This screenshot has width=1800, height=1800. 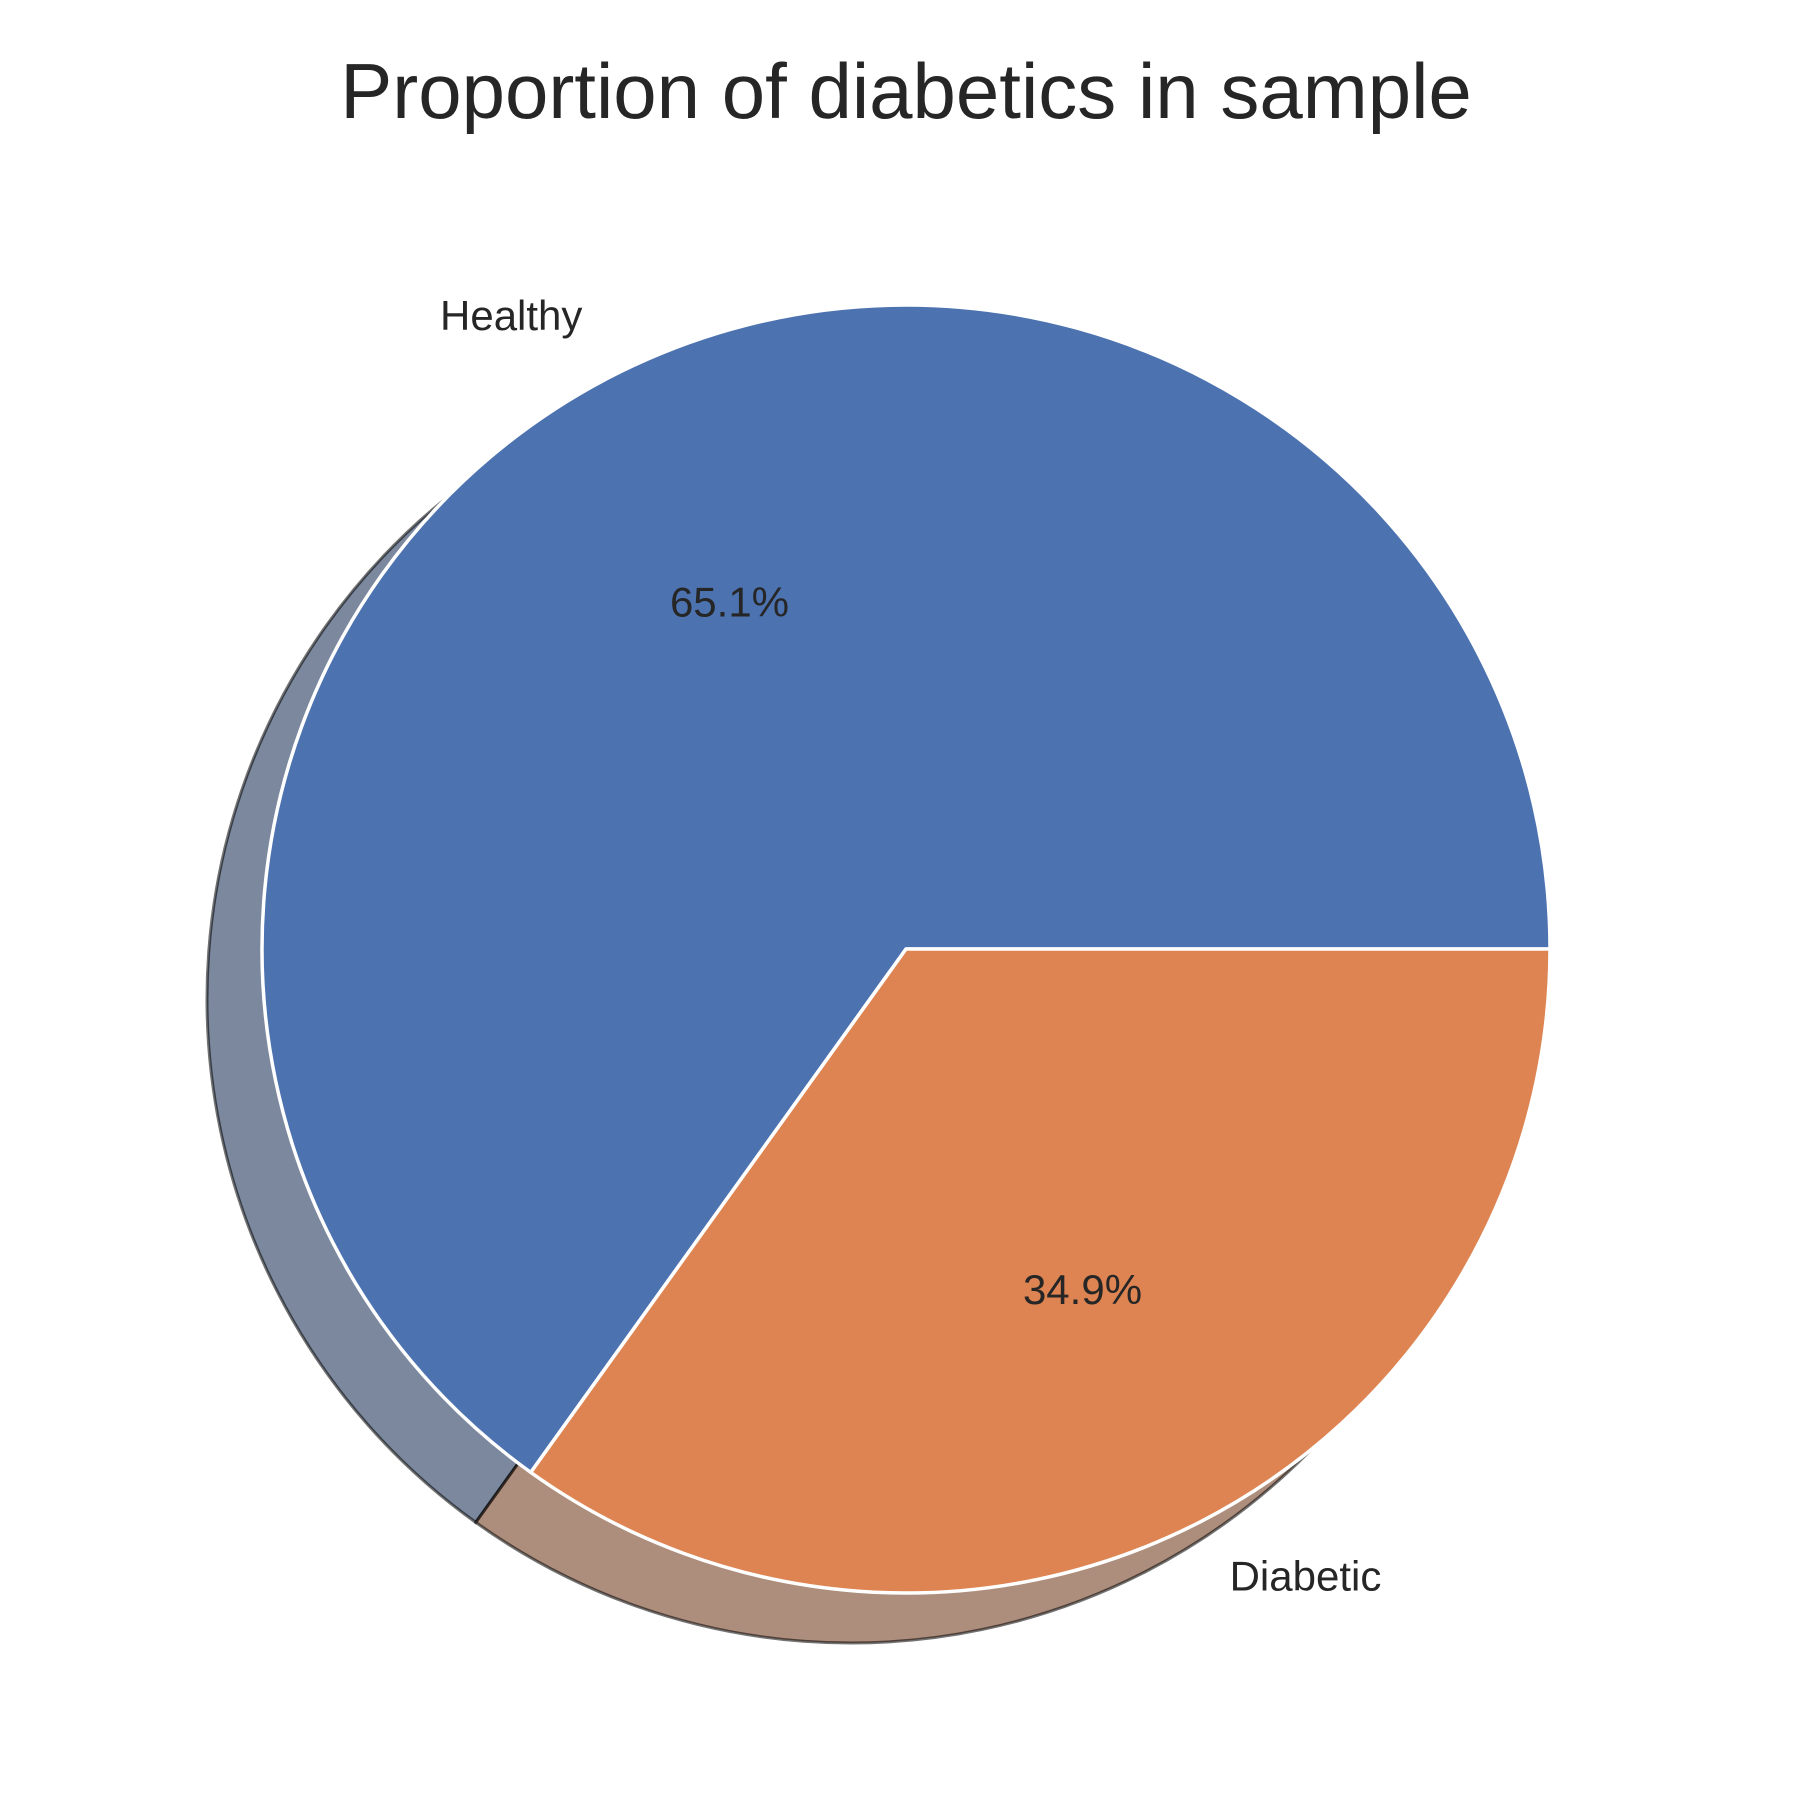 What do you see at coordinates (1082, 1289) in the screenshot?
I see `slice-percent-diabetic: 34.9%` at bounding box center [1082, 1289].